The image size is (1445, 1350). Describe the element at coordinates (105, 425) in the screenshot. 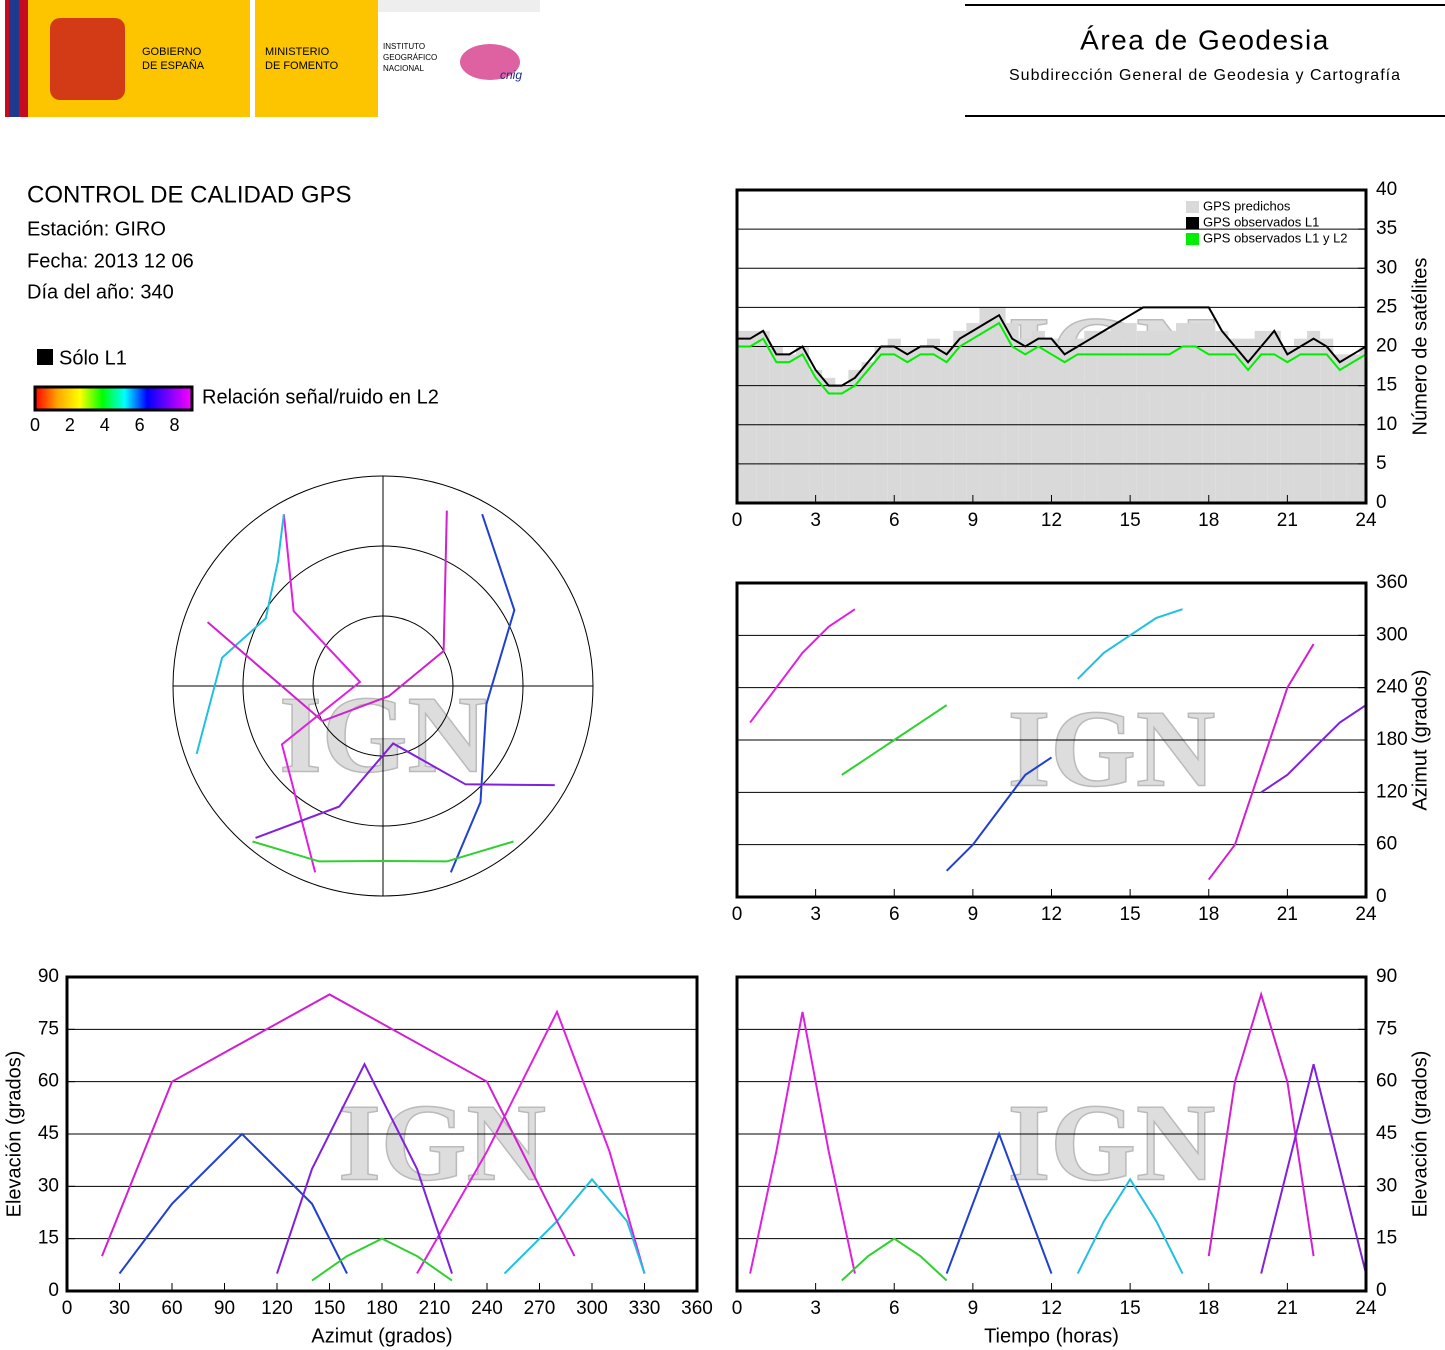

I see `snr-tick-label: 4` at that location.